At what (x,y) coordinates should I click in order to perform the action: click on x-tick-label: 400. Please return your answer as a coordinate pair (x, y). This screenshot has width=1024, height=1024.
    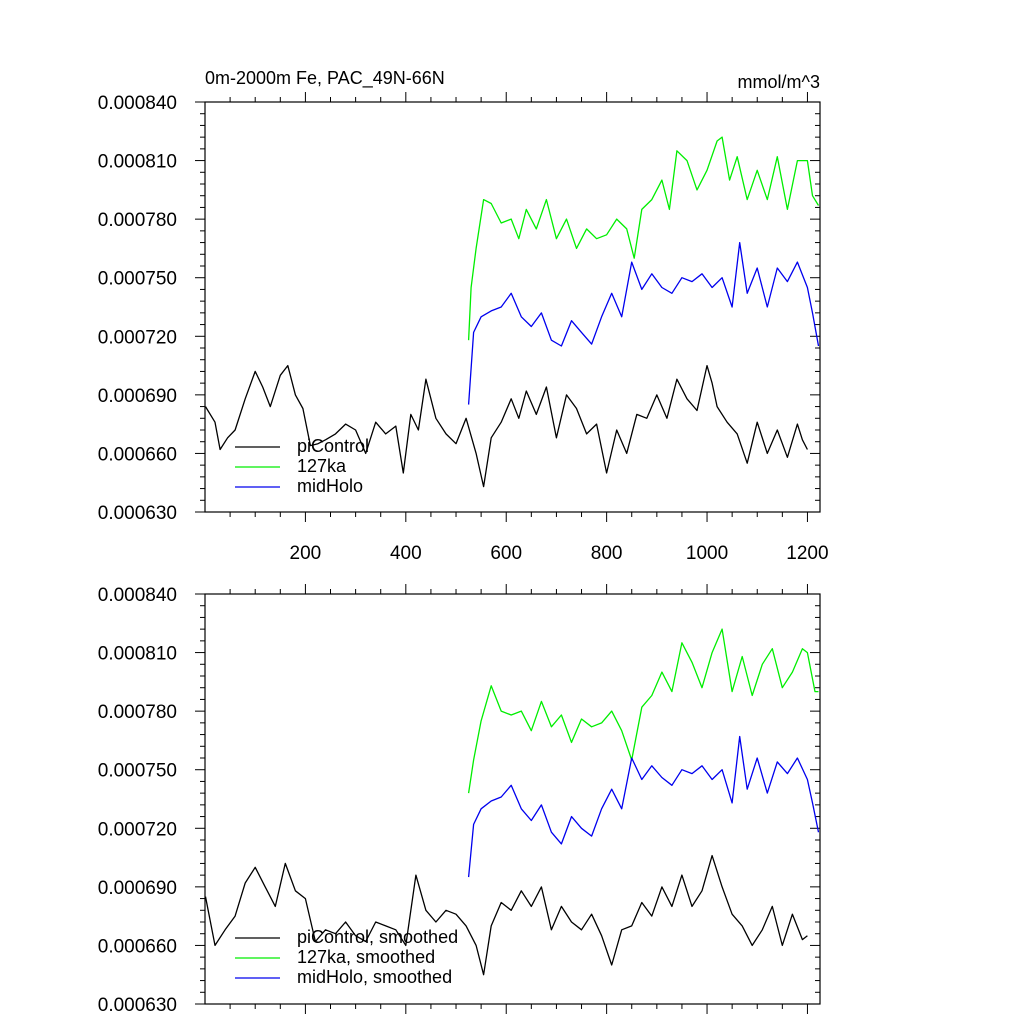
    Looking at the image, I should click on (406, 553).